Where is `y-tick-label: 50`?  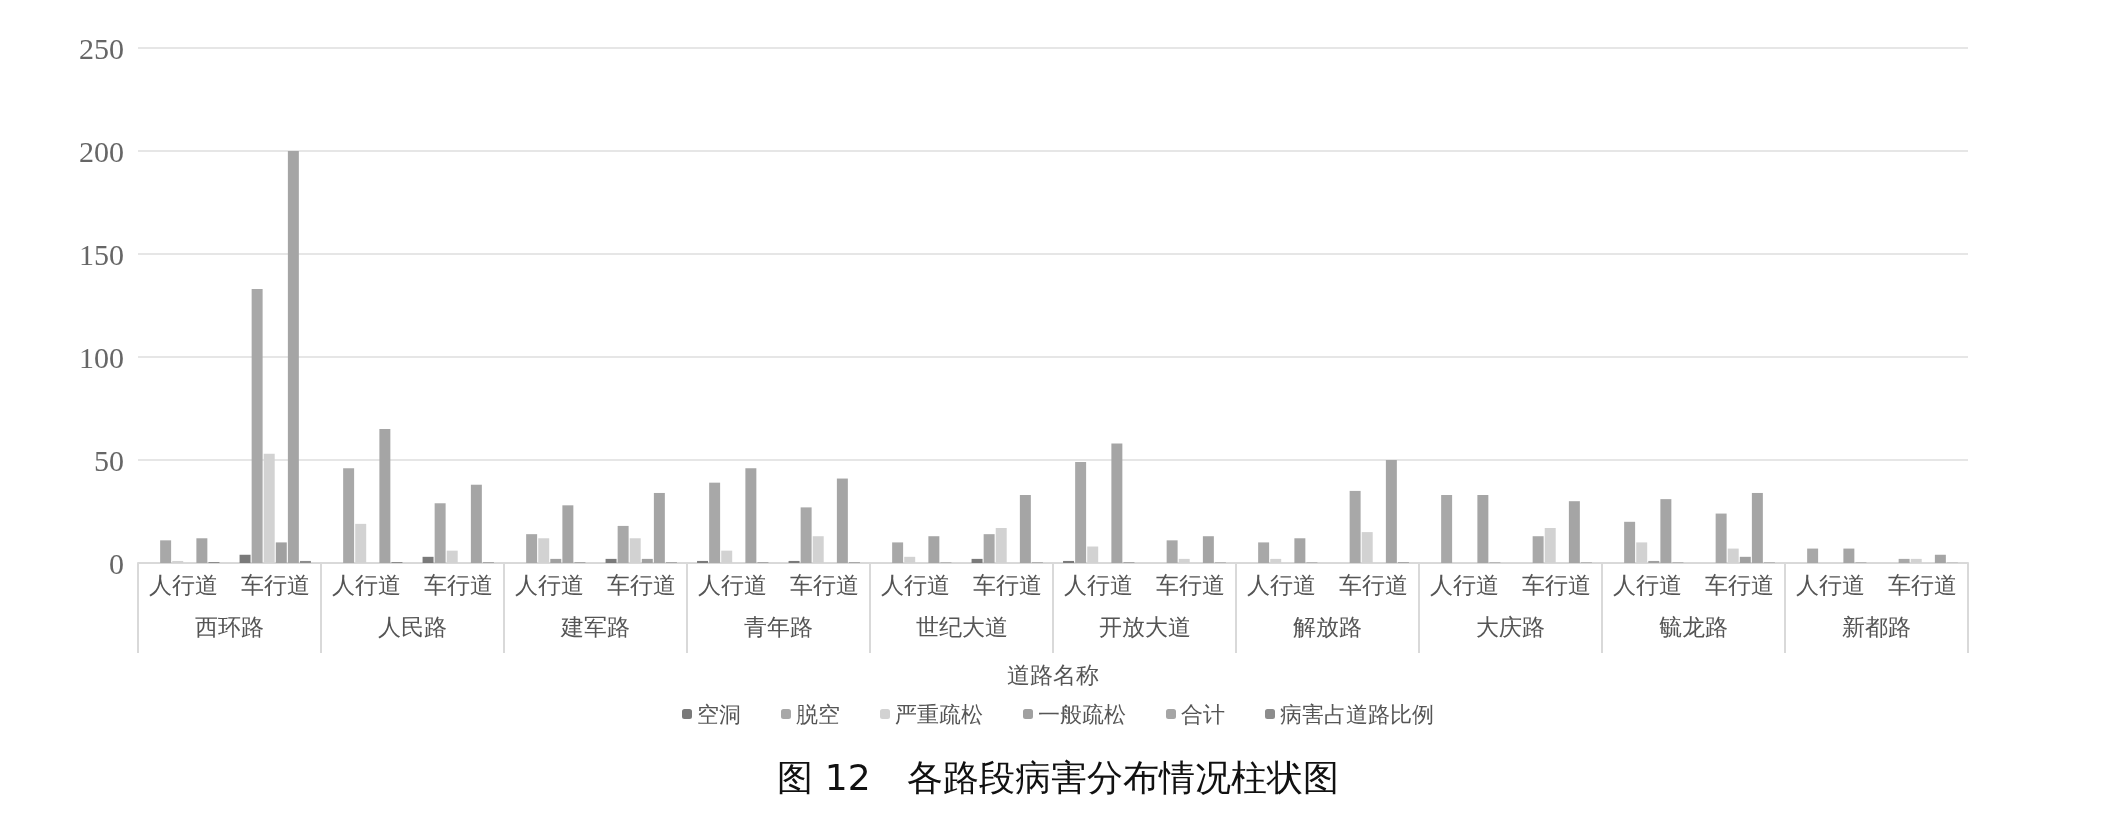
y-tick-label: 50 is located at coordinates (109, 460).